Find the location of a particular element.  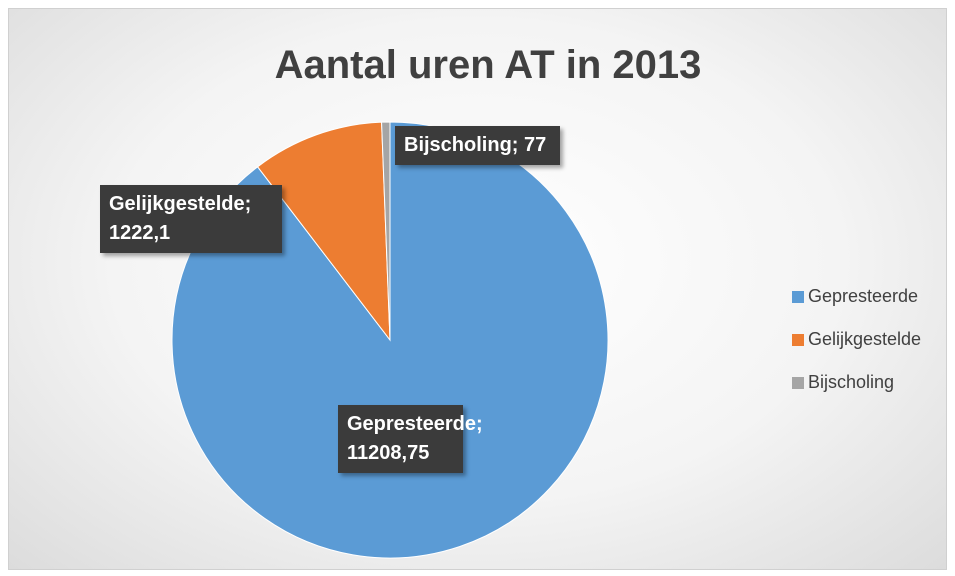

data-label: Gelijkgestelde; 1222,1 is located at coordinates (191, 219).